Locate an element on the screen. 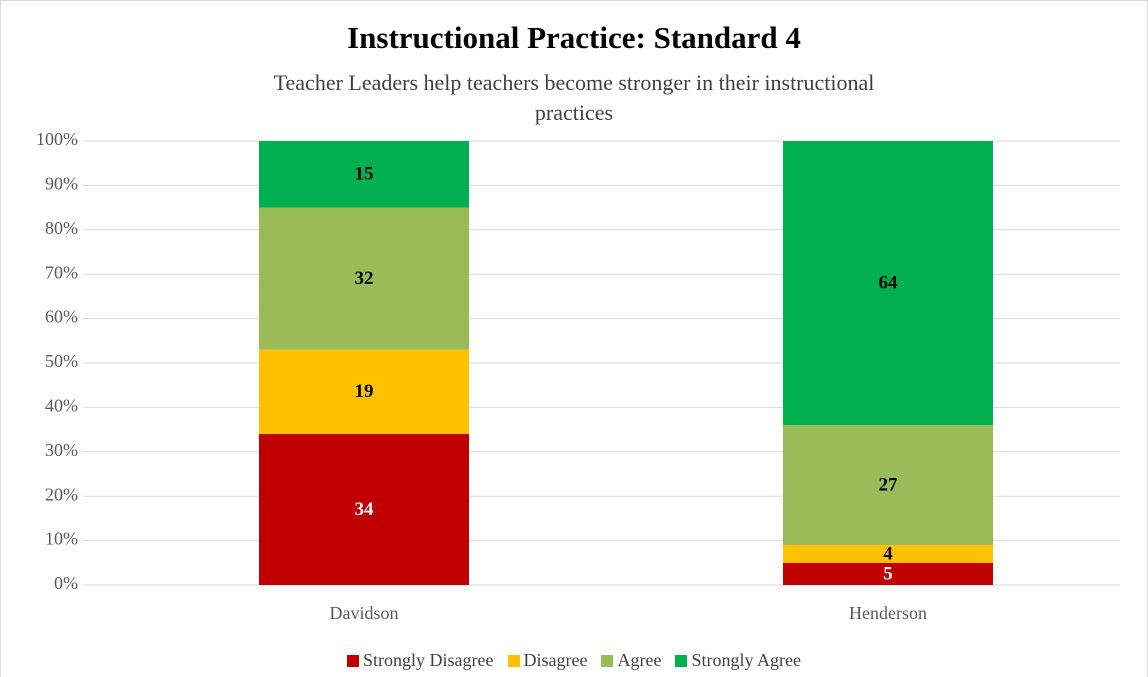  y-tick-label: 50% is located at coordinates (61, 361).